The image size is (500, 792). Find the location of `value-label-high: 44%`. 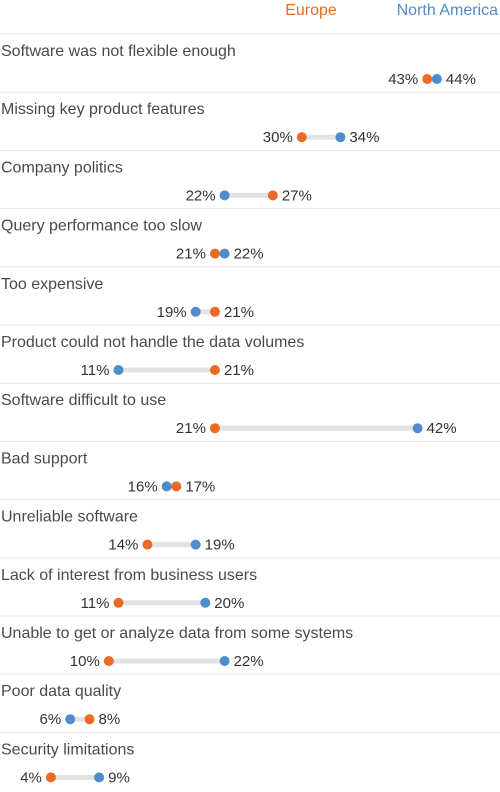

value-label-high: 44% is located at coordinates (461, 79).